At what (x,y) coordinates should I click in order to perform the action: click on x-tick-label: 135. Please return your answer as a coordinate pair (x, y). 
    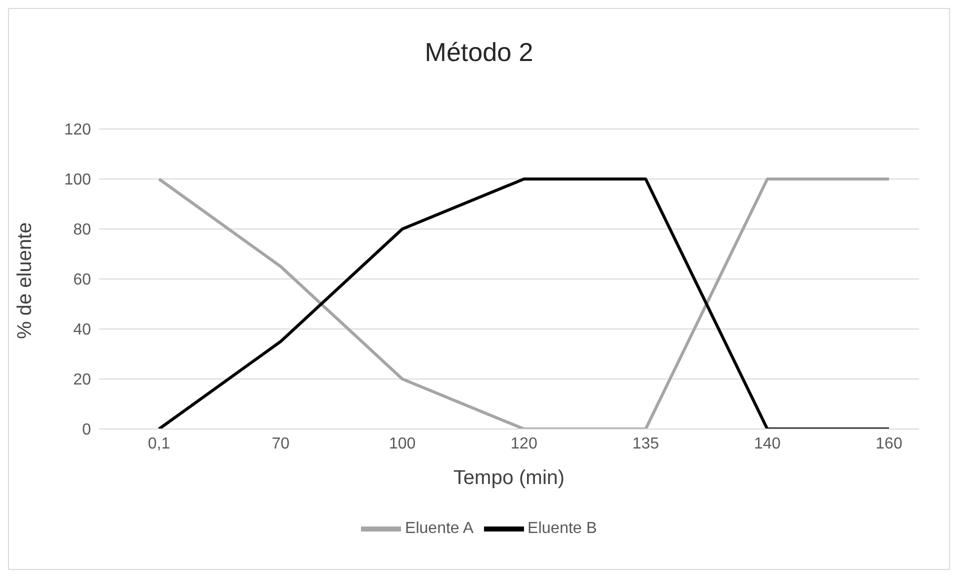
    Looking at the image, I should click on (646, 443).